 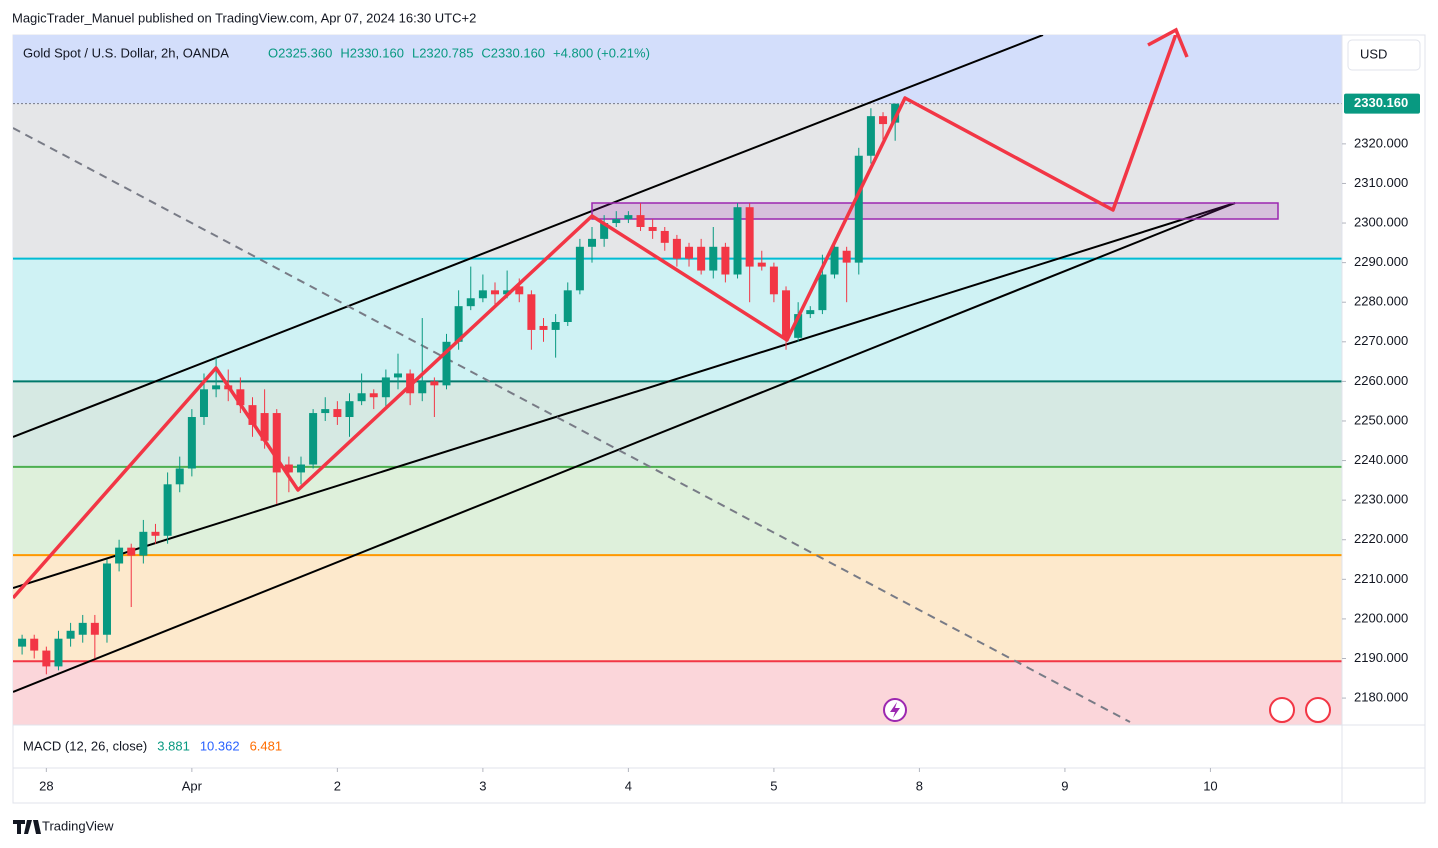 What do you see at coordinates (220, 745) in the screenshot?
I see `macd-value: 10.362` at bounding box center [220, 745].